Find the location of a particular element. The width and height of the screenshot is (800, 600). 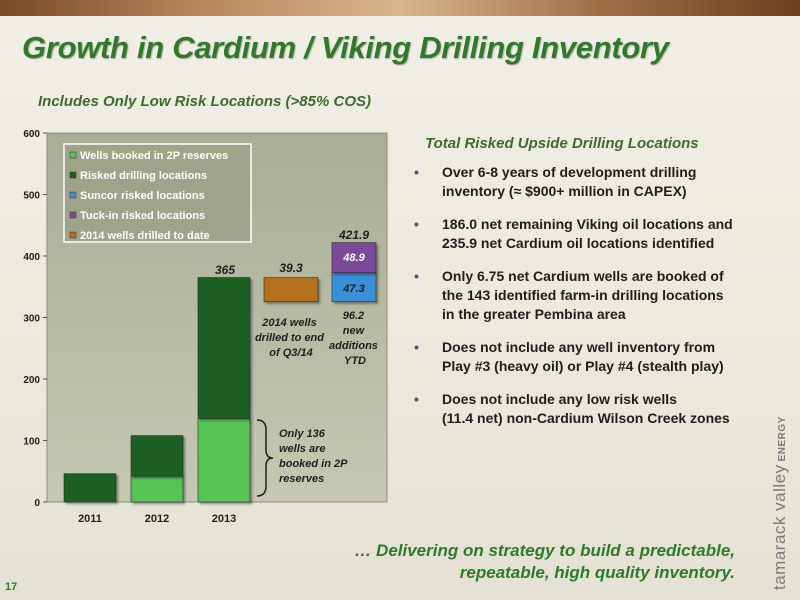

page-number: 17 is located at coordinates (11, 587).